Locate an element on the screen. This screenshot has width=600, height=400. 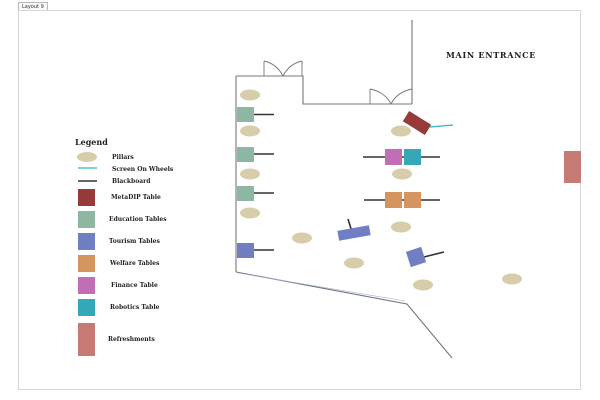
blackboard is located at coordinates (434, 254).